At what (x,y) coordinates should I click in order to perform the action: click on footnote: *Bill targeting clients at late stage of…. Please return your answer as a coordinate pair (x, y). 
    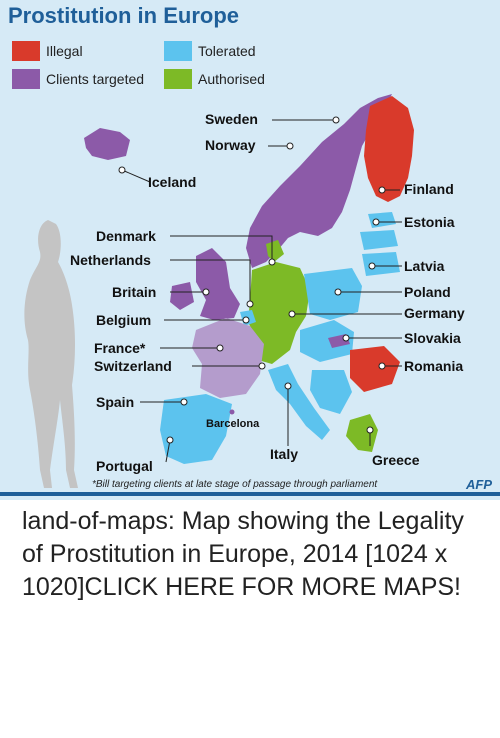
    Looking at the image, I should click on (234, 484).